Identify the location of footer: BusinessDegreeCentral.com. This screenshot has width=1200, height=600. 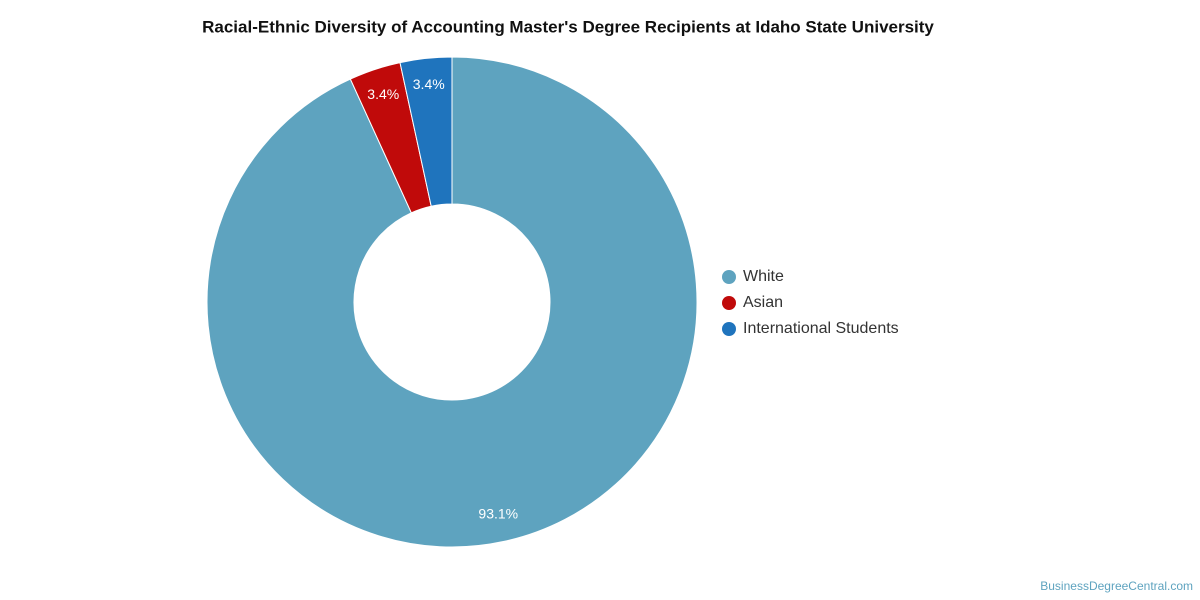
(1116, 586).